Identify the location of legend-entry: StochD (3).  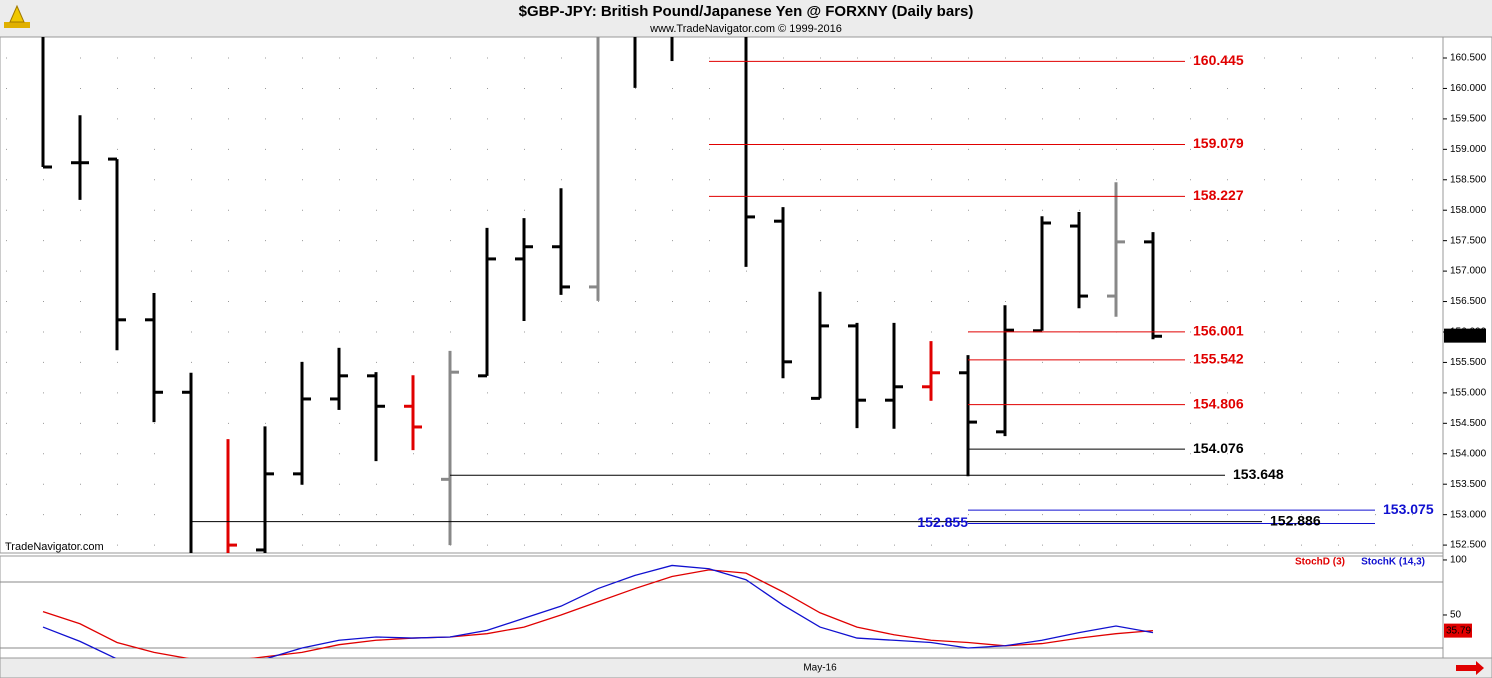
(1320, 562).